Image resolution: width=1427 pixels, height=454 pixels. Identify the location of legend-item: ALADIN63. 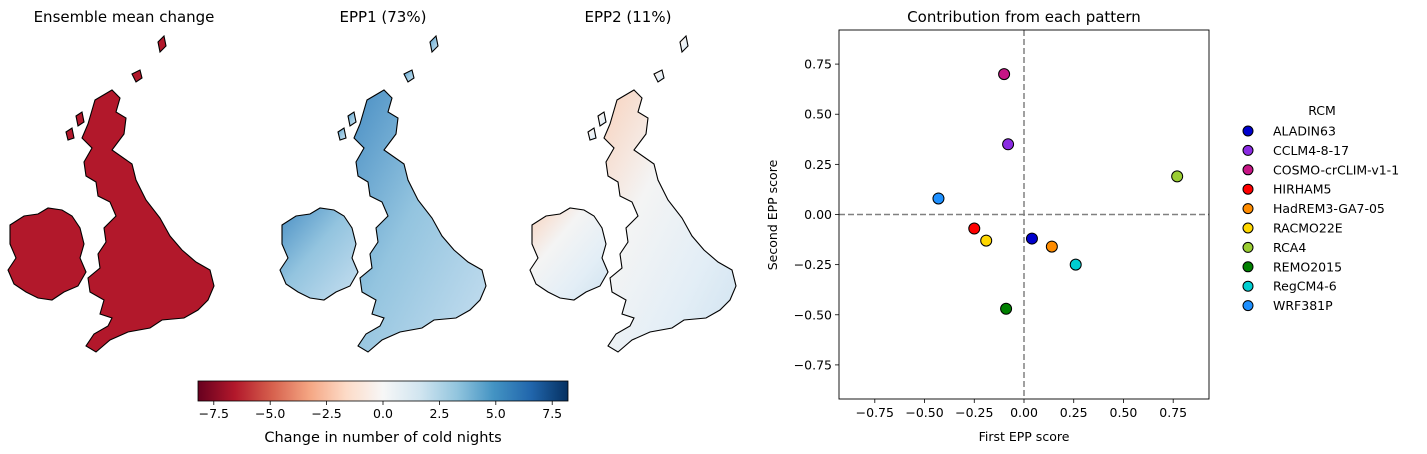
(1289, 131).